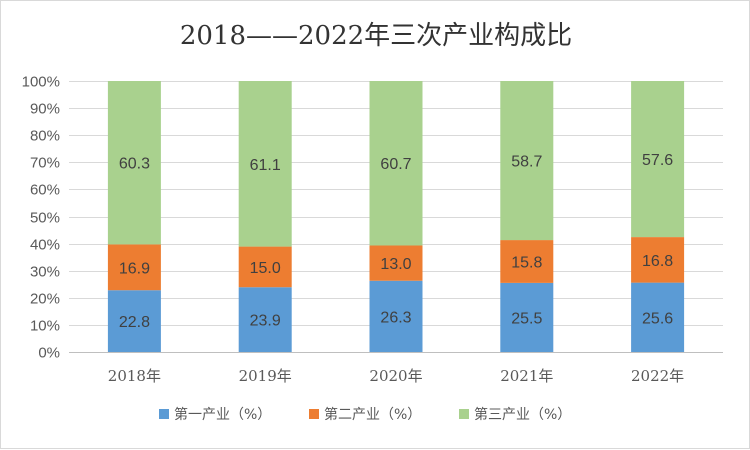  What do you see at coordinates (376, 36) in the screenshot?
I see `chart-title: 2018——2022年三次产业构成比` at bounding box center [376, 36].